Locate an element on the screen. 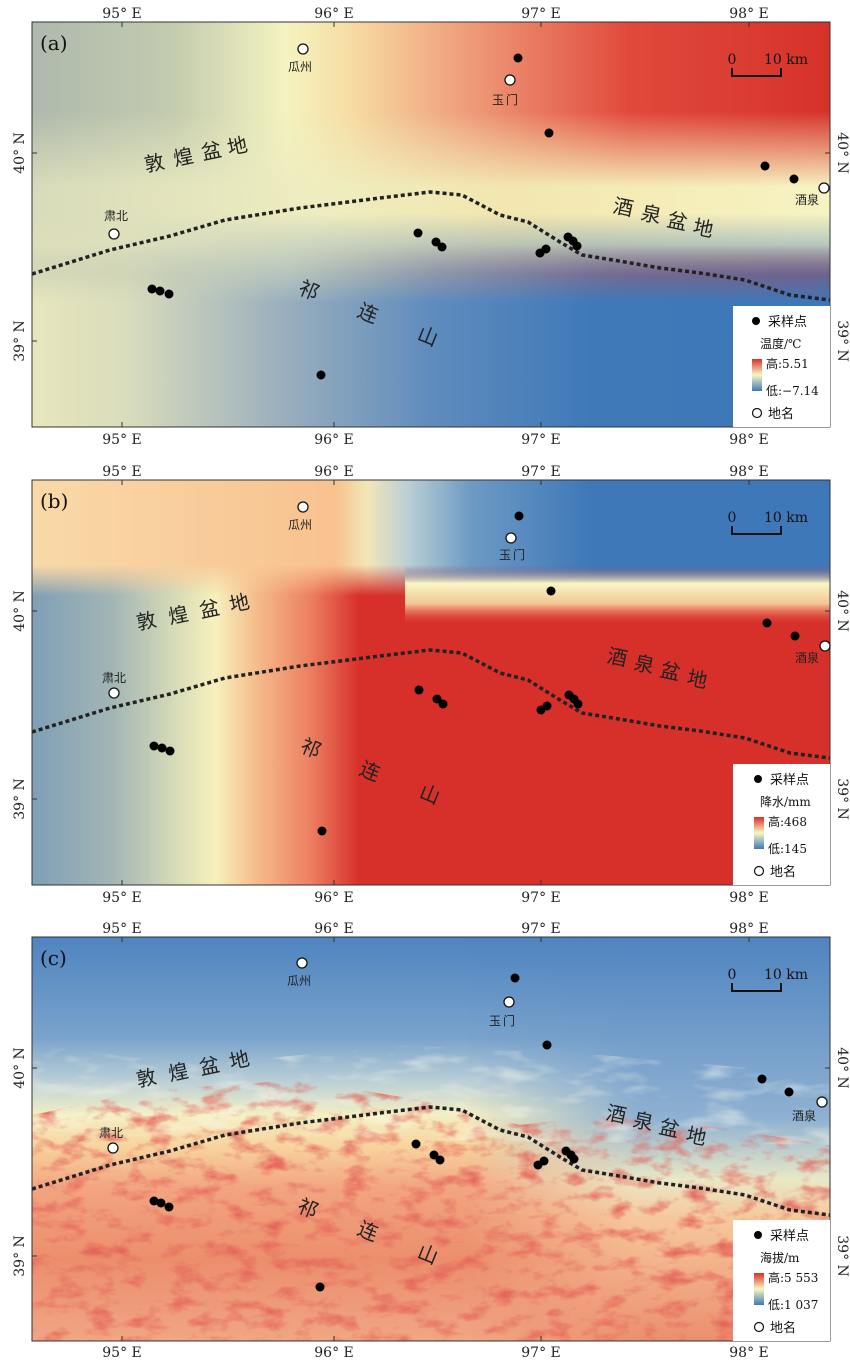 The height and width of the screenshot is (1363, 850). place-jiuquan: 酒泉 is located at coordinates (810, 1109).